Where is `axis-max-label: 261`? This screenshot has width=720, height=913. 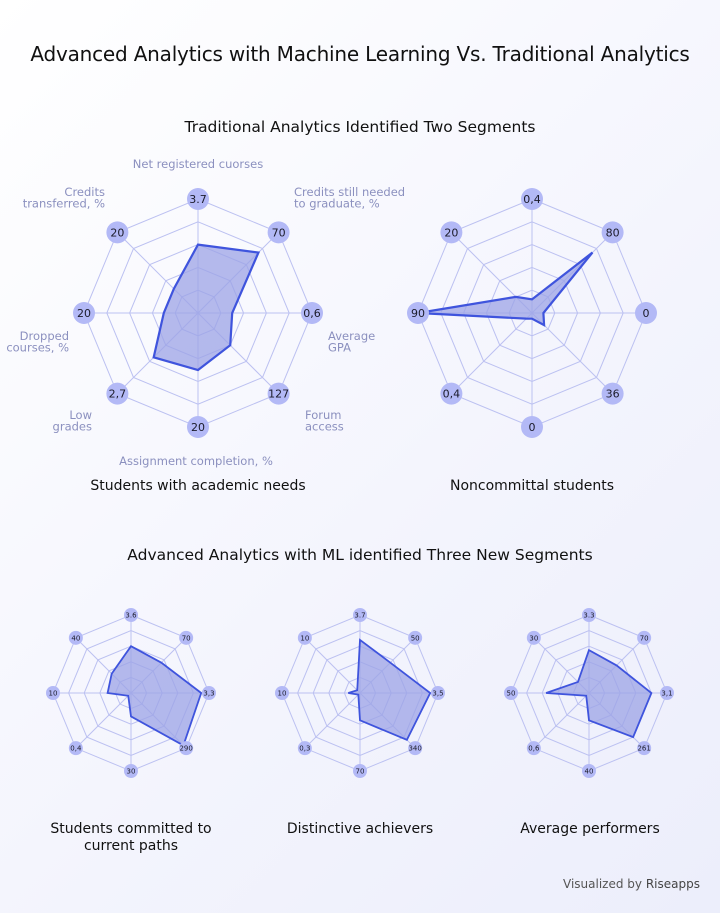
axis-max-label: 261 is located at coordinates (643, 749).